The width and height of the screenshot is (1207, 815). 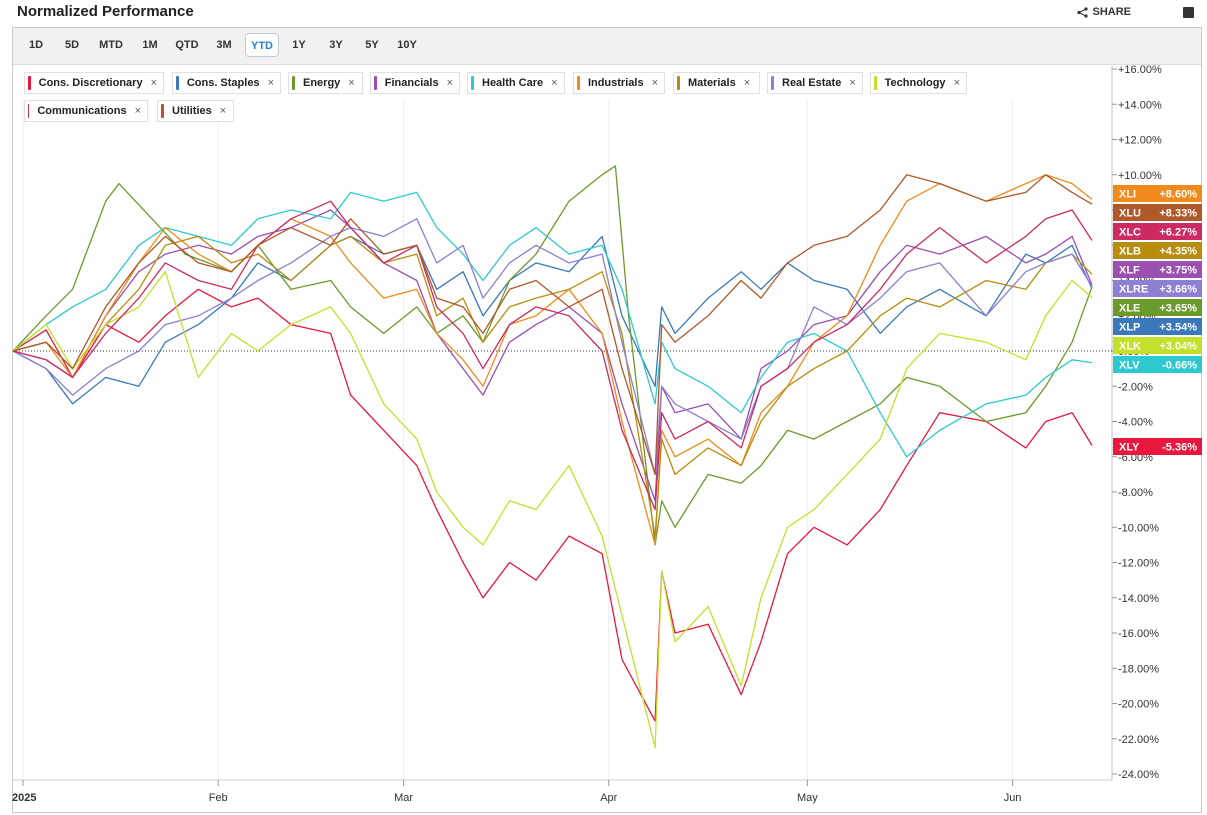 I want to click on range-selector: 1D 5D MTD 1M QTD 3M YTD 1Y 3Y 5Y 10Y, so click(x=607, y=46).